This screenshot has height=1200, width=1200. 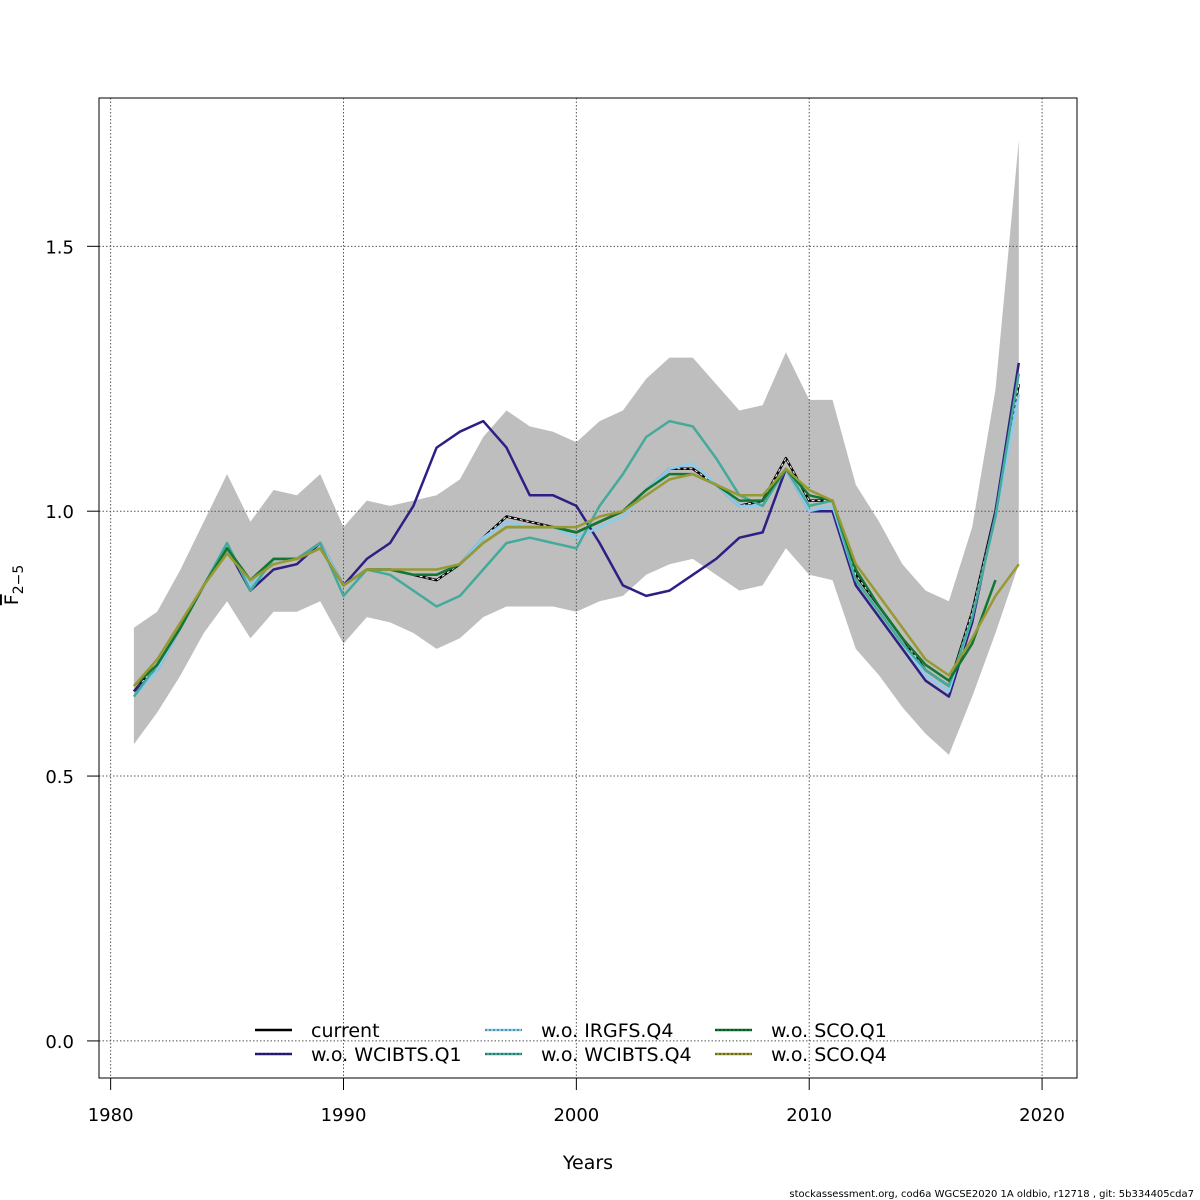 I want to click on x-tick-label: 1990, so click(x=344, y=1115).